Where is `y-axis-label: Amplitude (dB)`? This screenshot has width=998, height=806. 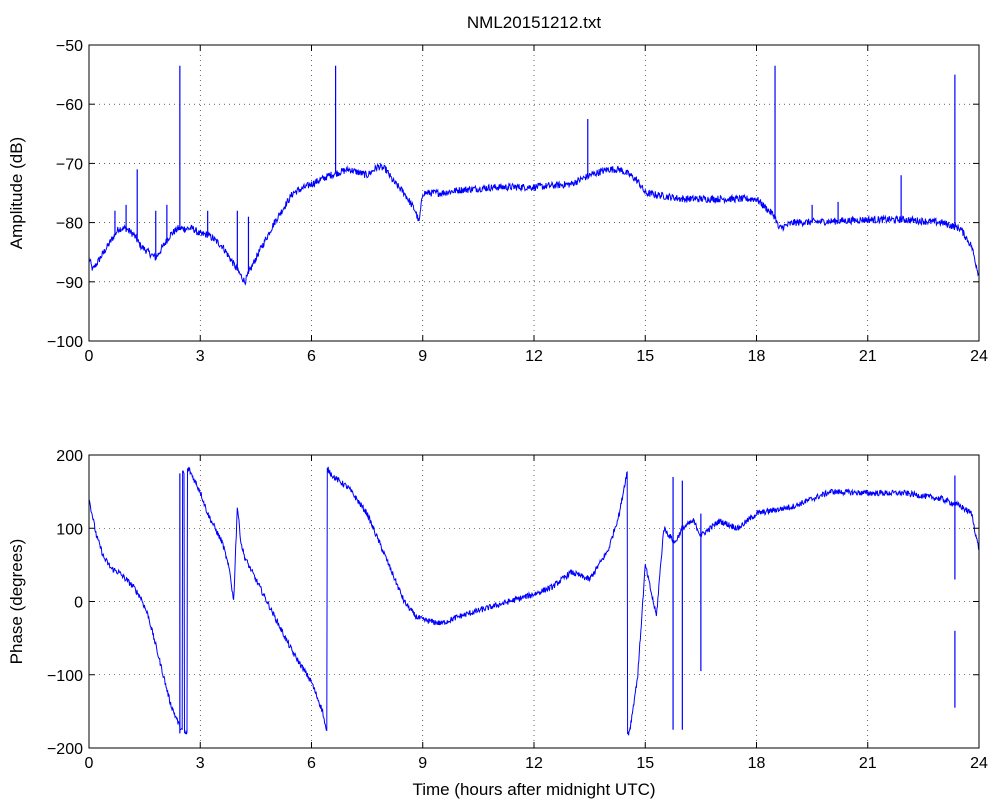 y-axis-label: Amplitude (dB) is located at coordinates (16, 193).